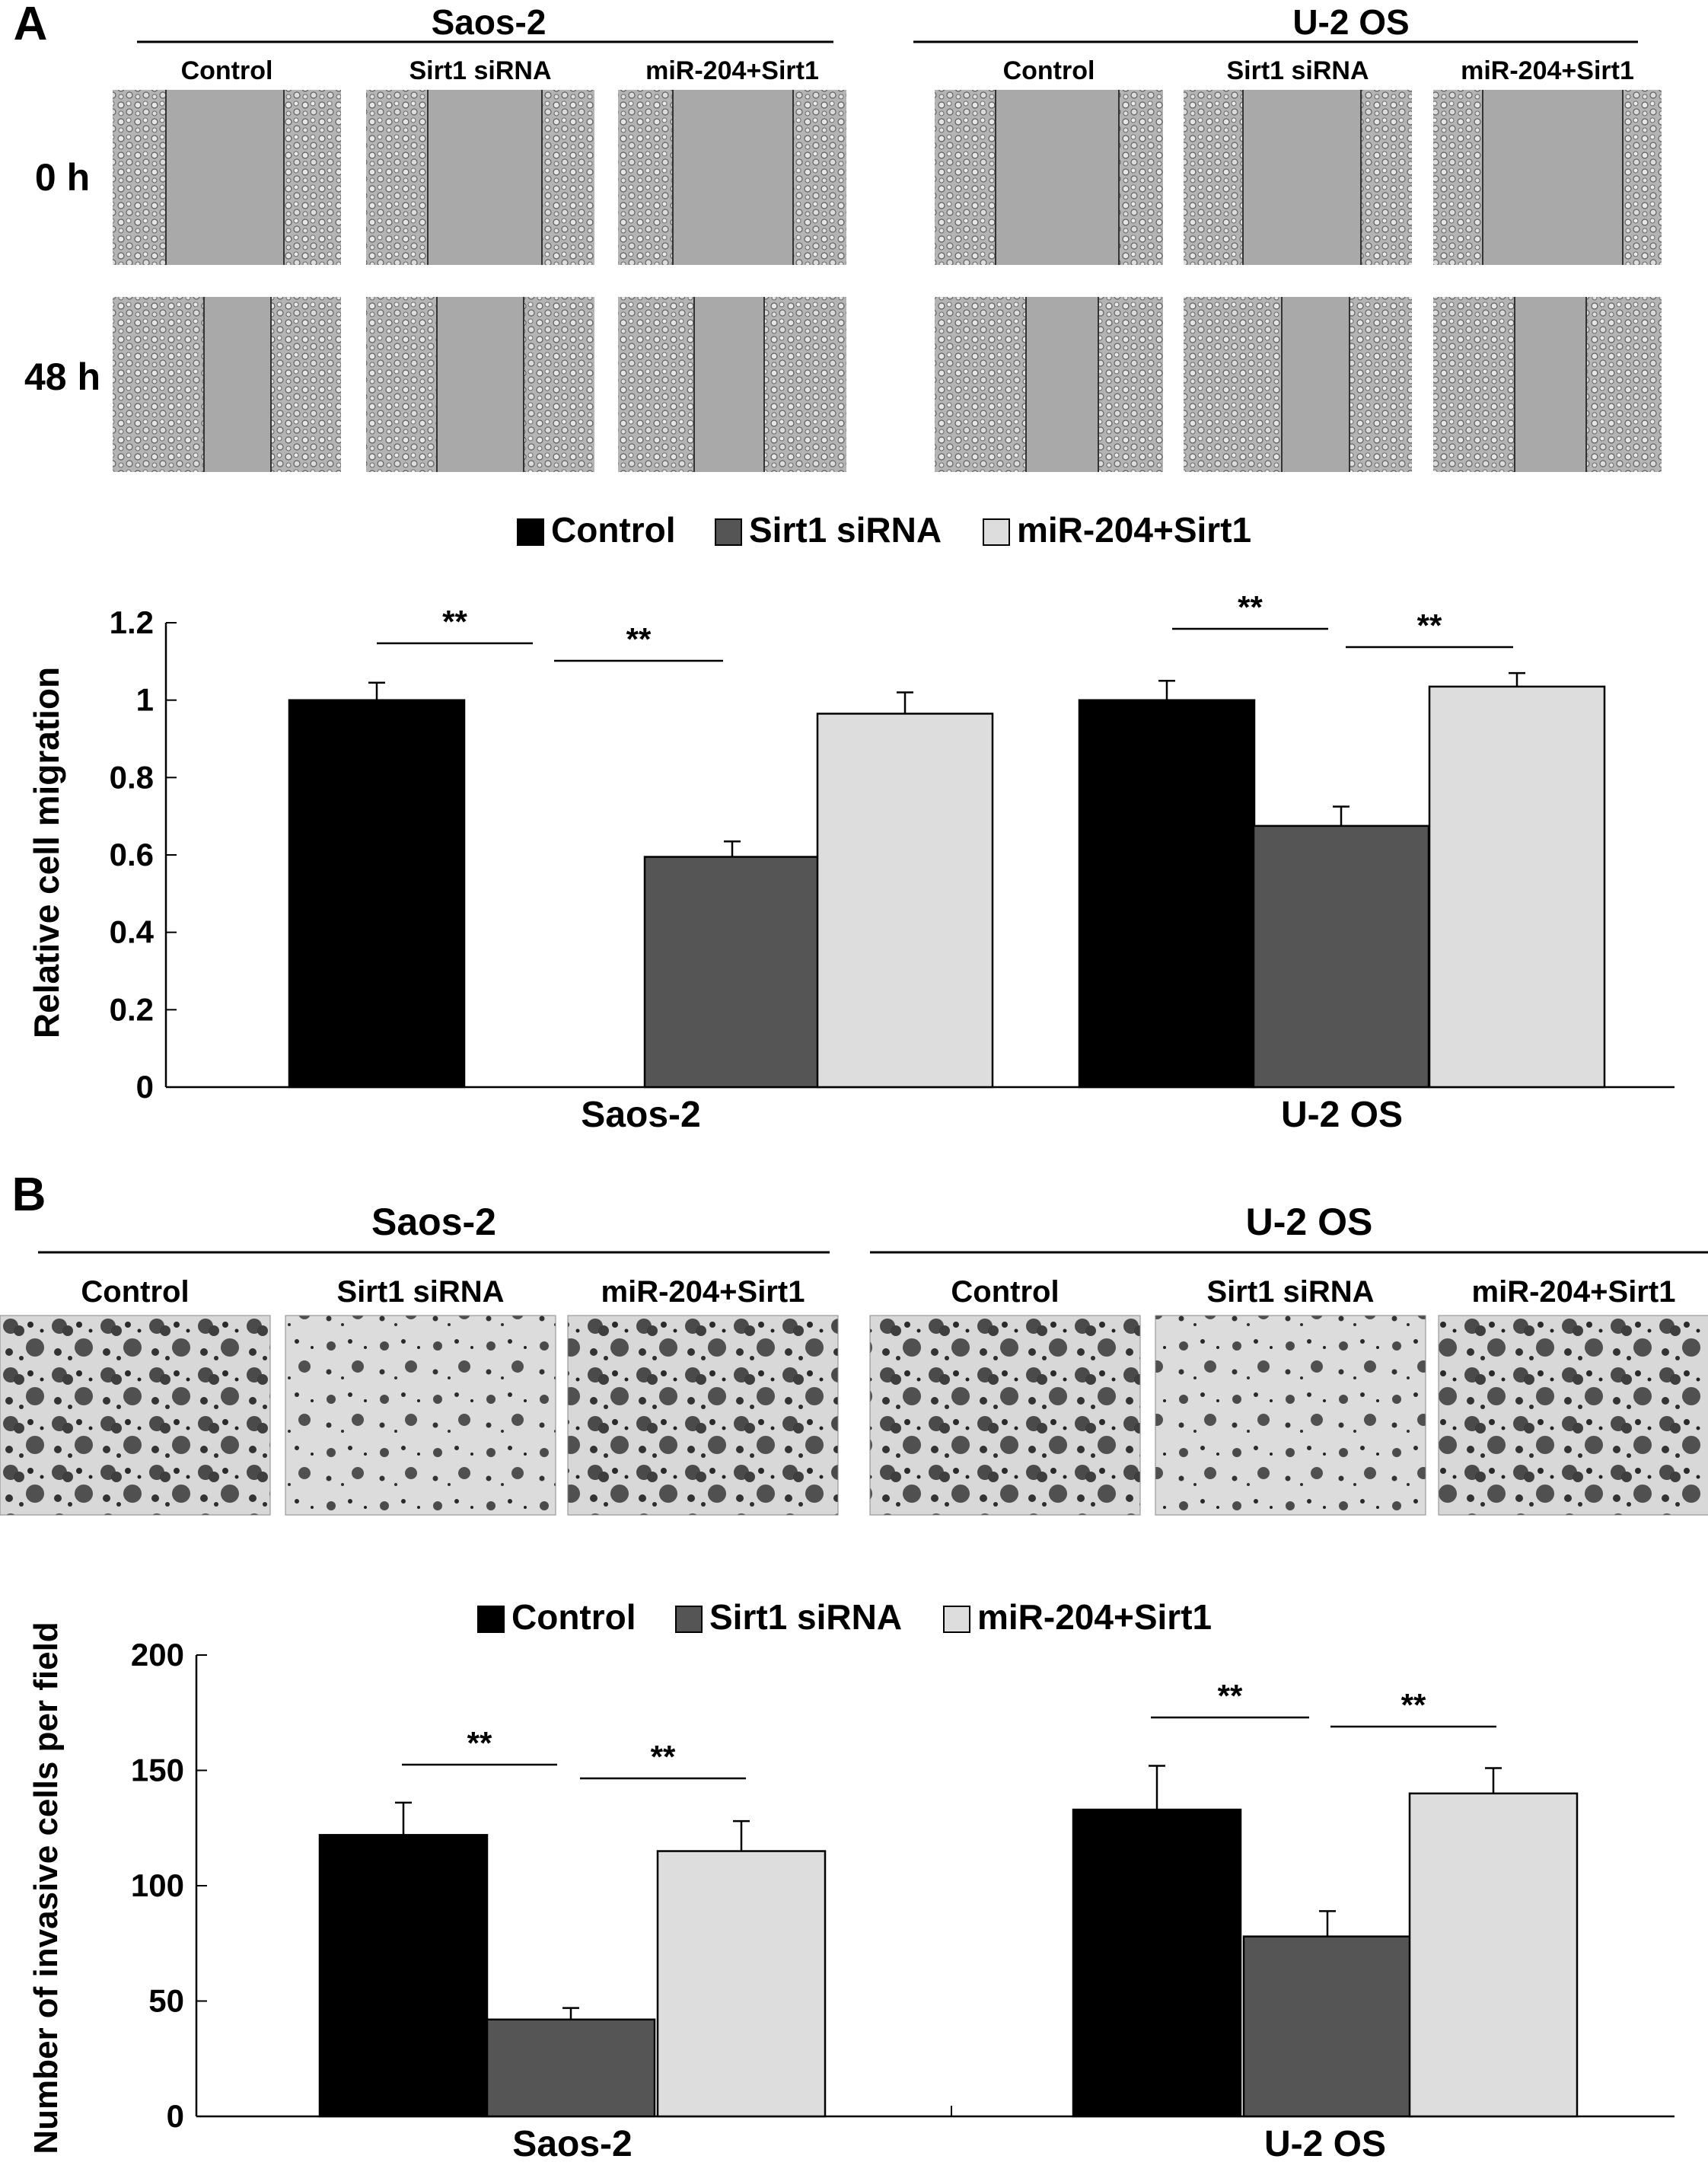 The image size is (1708, 2175). I want to click on y-tick-label: 1, so click(145, 700).